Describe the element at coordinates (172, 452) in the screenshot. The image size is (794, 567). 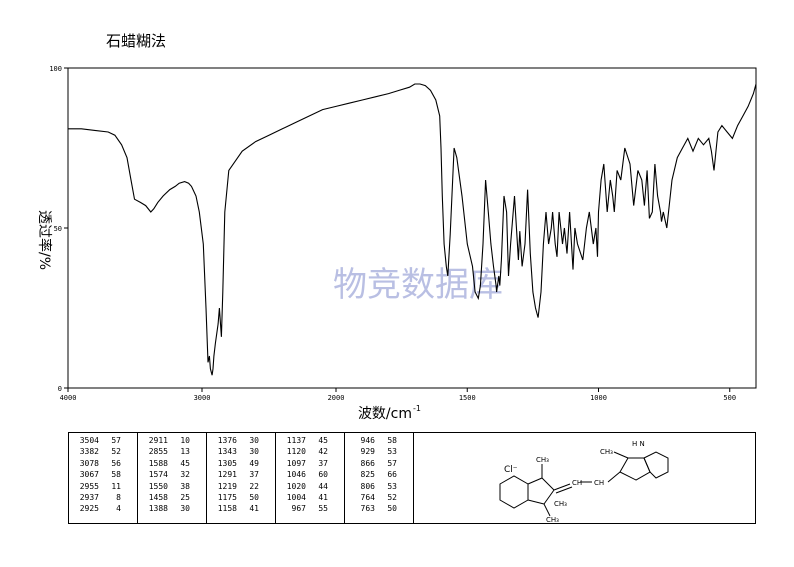
I see `peak-row: 2855 13` at that location.